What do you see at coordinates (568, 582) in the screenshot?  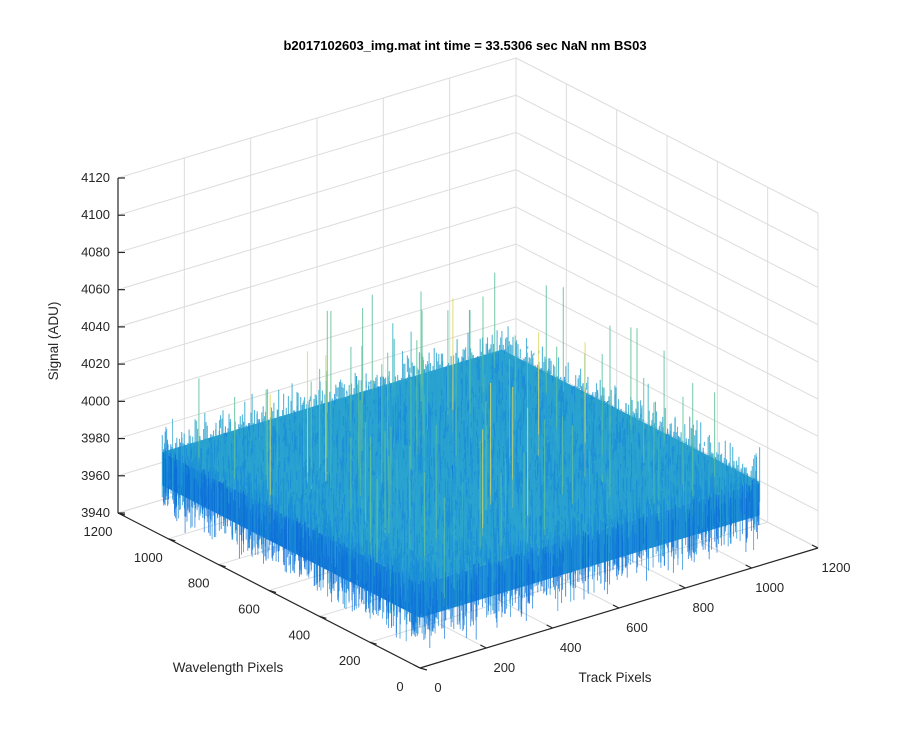 I see `floor-gridline-y` at bounding box center [568, 582].